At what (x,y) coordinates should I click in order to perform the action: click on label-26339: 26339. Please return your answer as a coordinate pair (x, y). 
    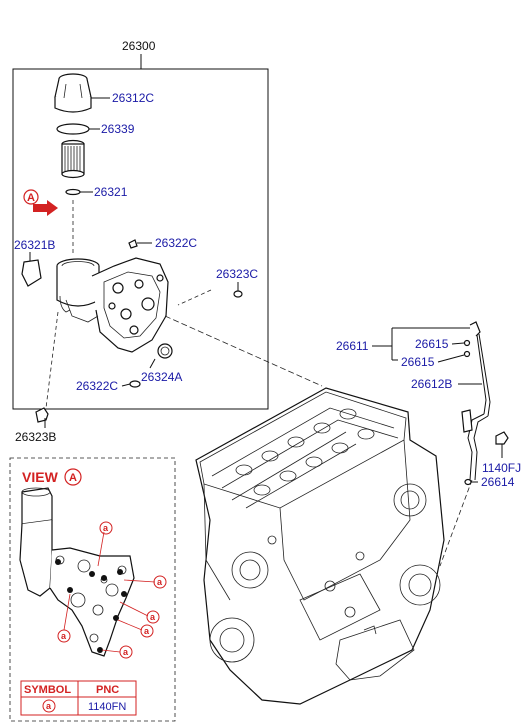
    Looking at the image, I should click on (118, 129).